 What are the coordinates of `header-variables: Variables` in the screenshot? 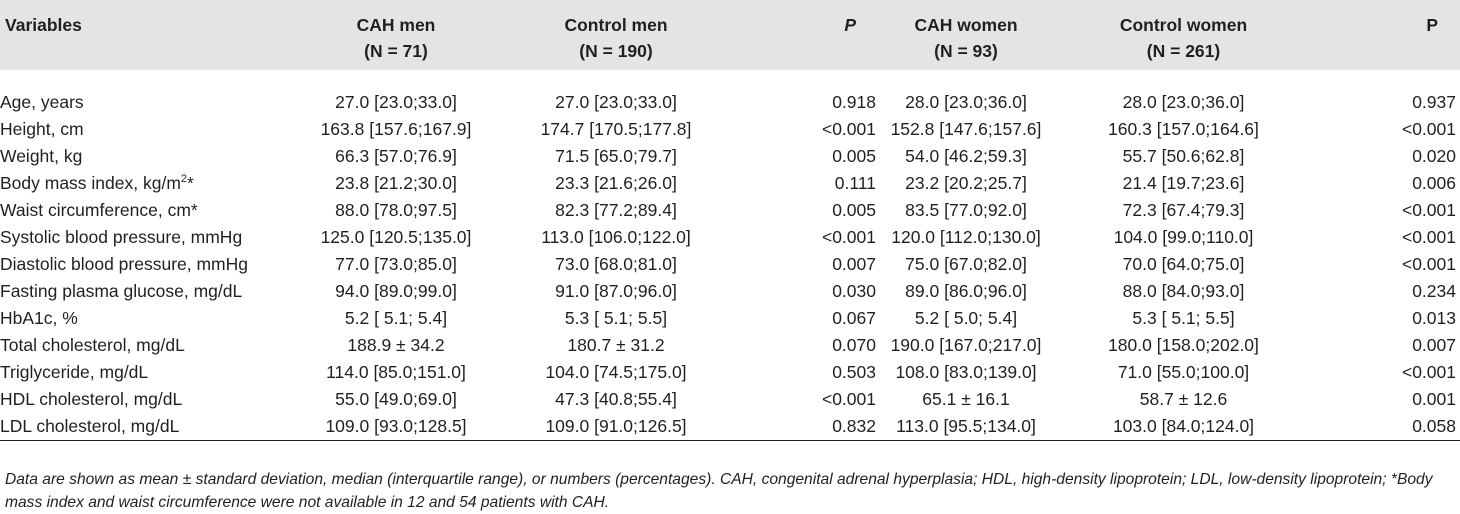 It's located at (43, 25).